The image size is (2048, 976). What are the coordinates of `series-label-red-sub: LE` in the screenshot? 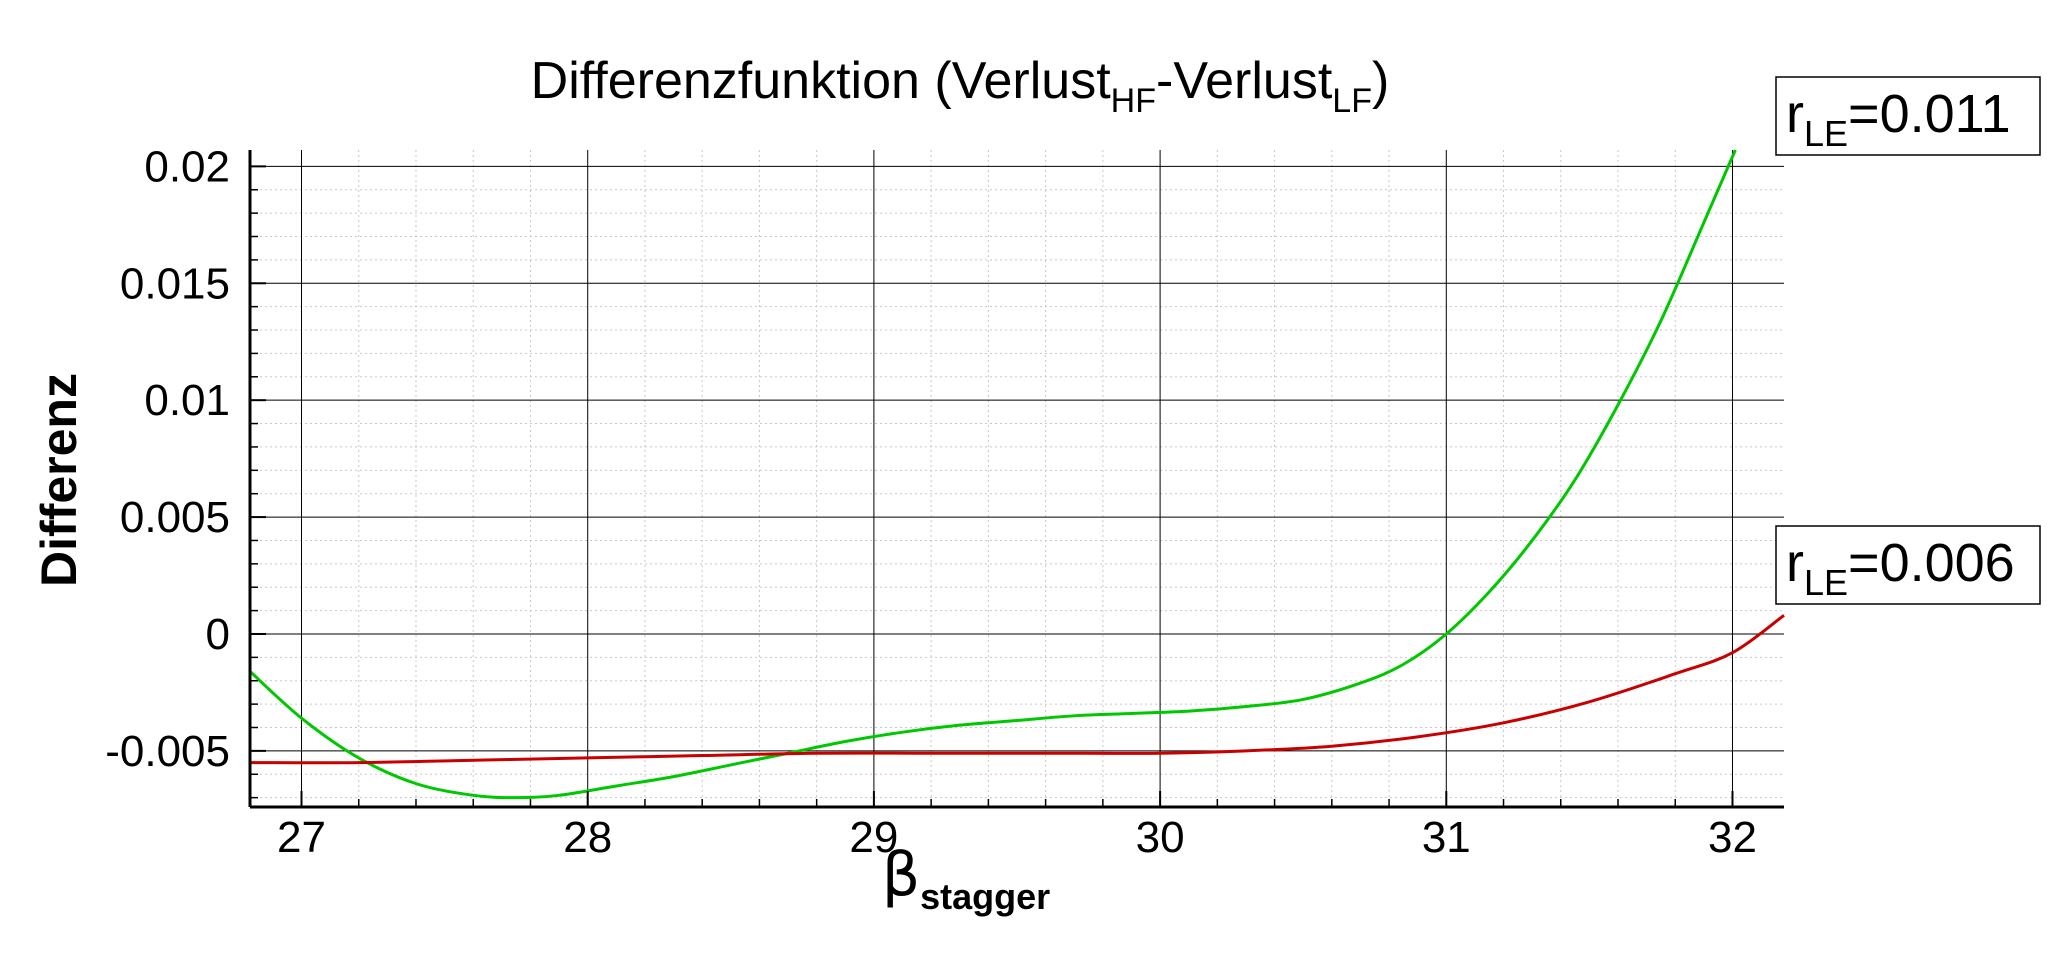 It's located at (1826, 582).